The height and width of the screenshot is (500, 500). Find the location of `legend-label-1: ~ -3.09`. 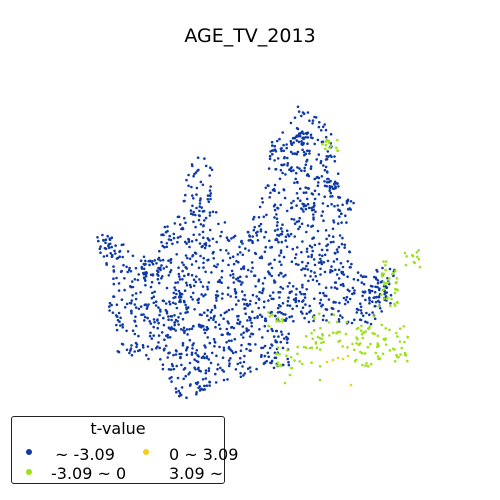

legend-label-1: ~ -3.09 is located at coordinates (85, 454).